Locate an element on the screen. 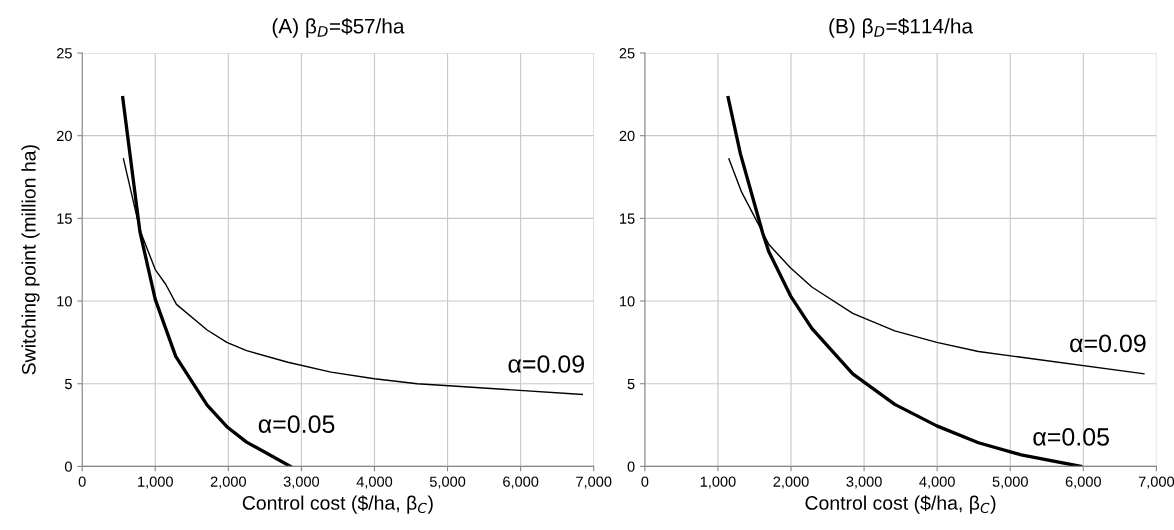 This screenshot has width=1174, height=530. chart-title: (B) β$_{D}$=$114/ha is located at coordinates (901, 27).